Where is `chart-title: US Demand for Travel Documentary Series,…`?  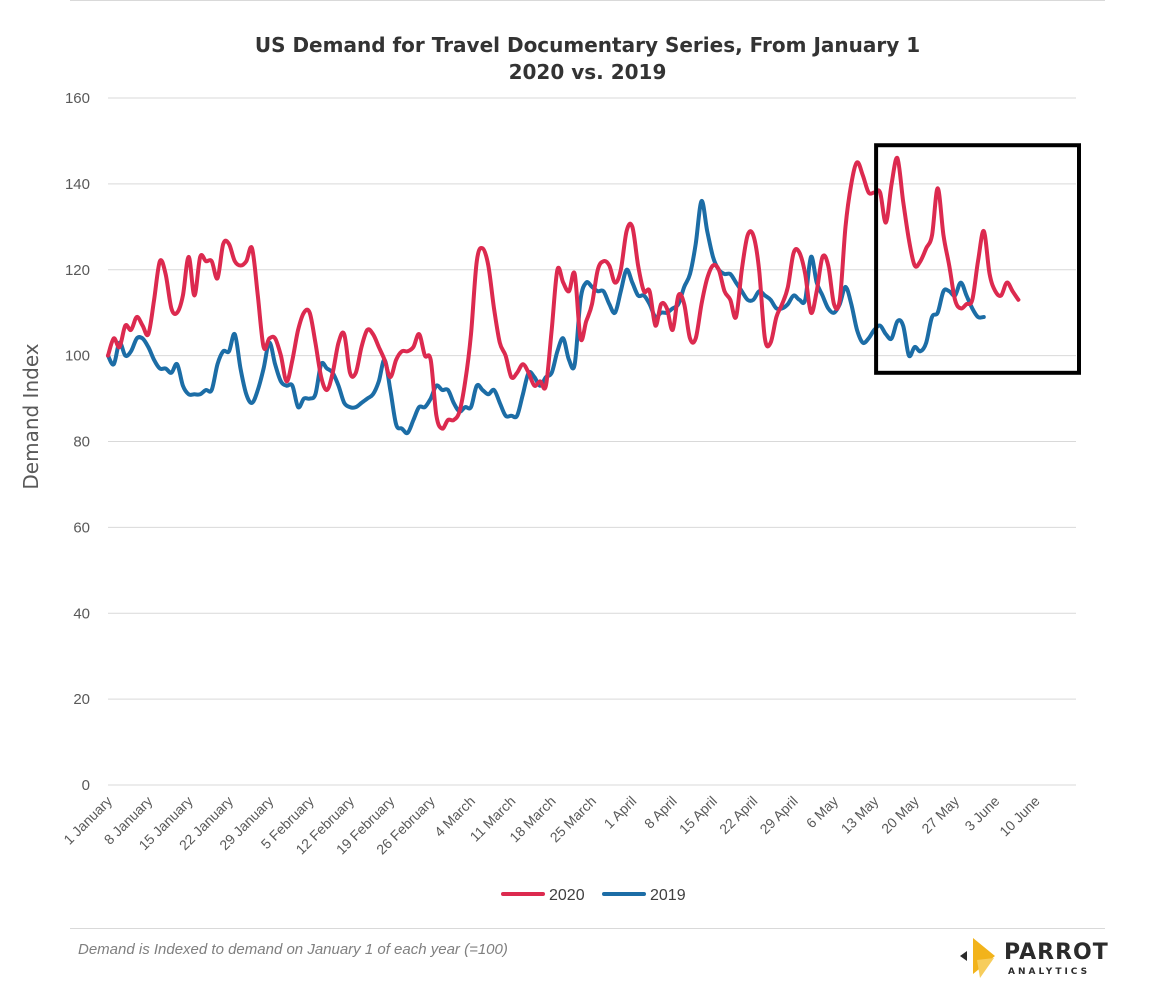
chart-title: US Demand for Travel Documentary Series,… is located at coordinates (587, 45).